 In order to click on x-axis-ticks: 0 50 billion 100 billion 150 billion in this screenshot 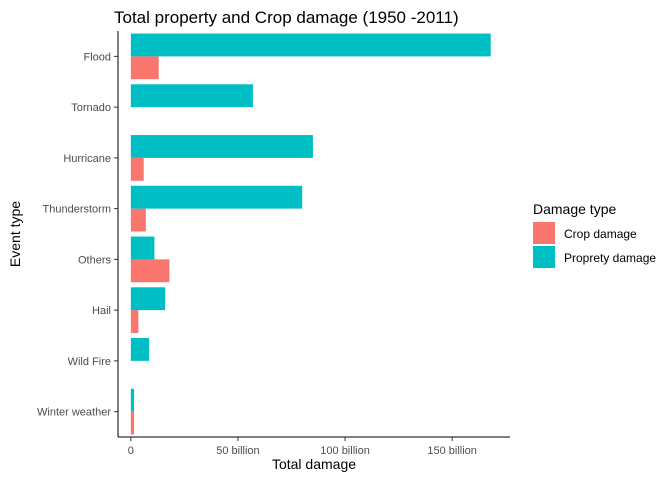, I will do `click(302, 447)`.